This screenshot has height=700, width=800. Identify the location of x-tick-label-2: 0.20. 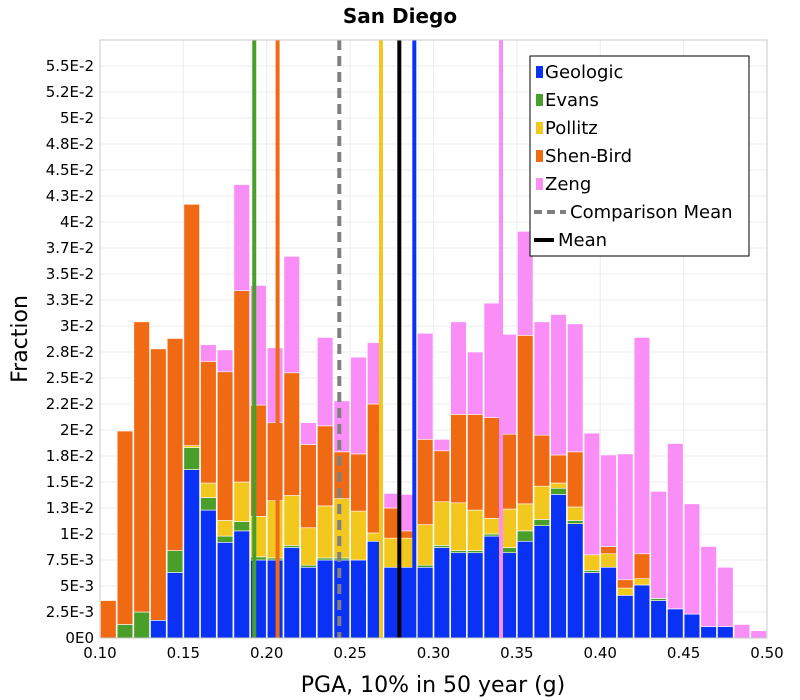
(266, 653).